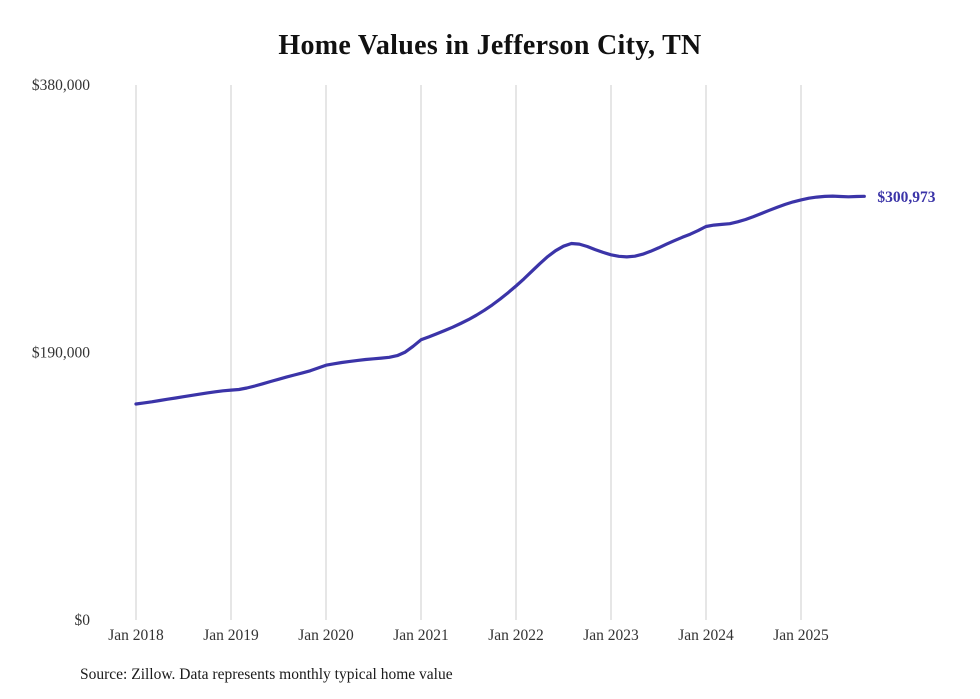  Describe the element at coordinates (706, 635) in the screenshot. I see `x-tick-jan-2024: Jan 2024` at that location.